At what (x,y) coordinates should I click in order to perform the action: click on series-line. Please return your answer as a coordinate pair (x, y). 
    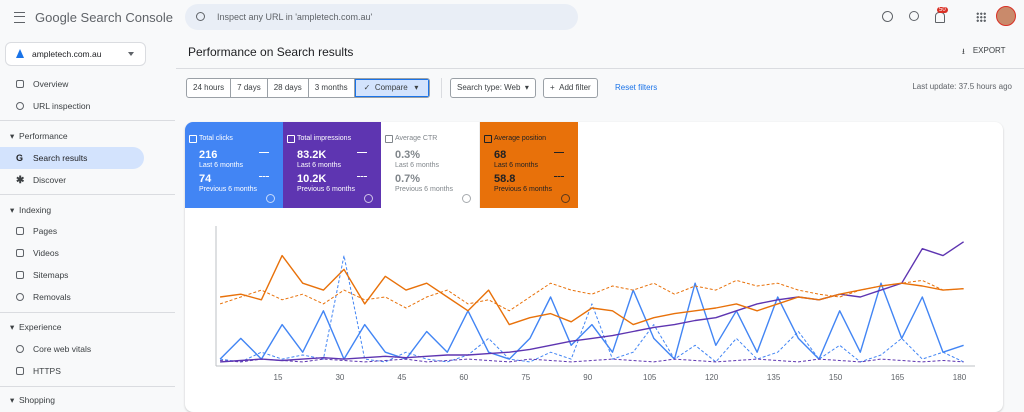
    Looking at the image, I should click on (592, 290).